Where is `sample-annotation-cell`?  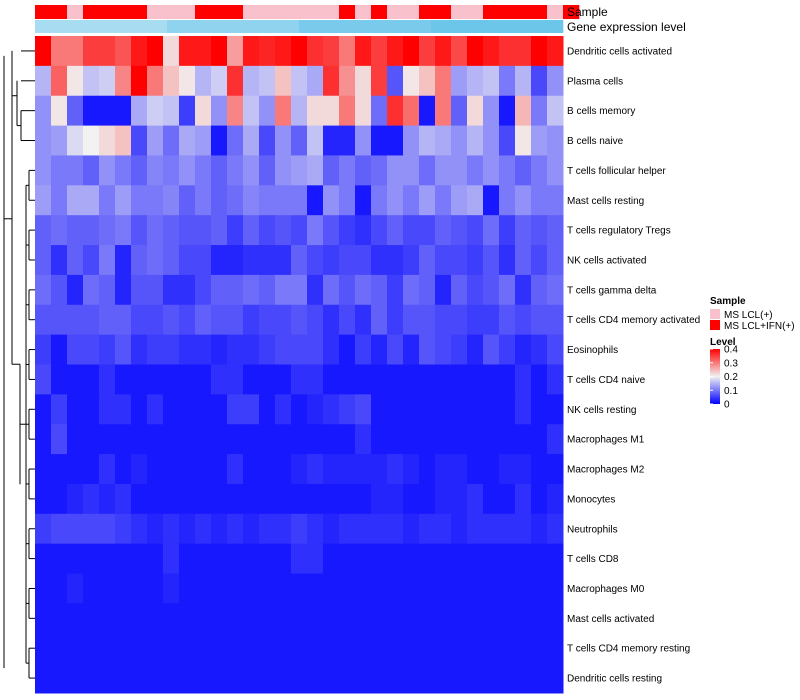 sample-annotation-cell is located at coordinates (555, 12).